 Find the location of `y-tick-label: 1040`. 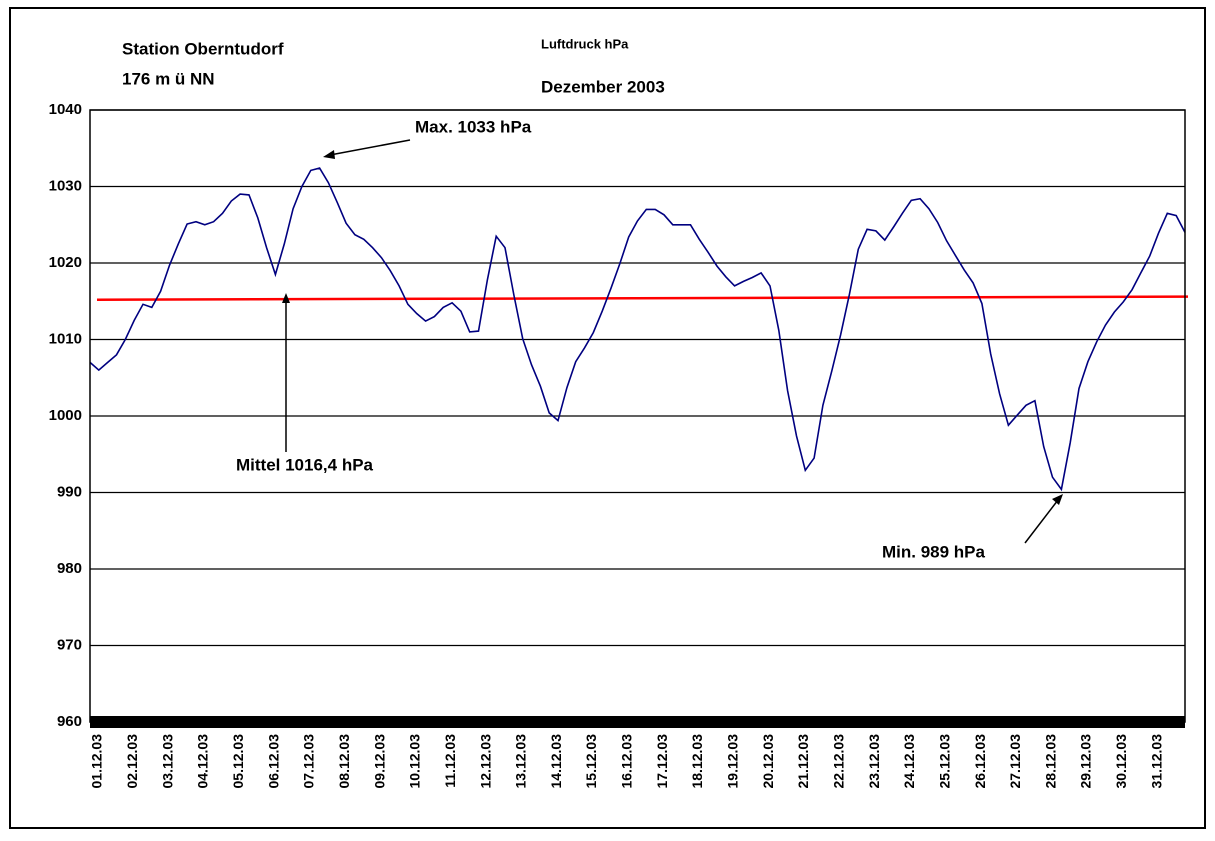

y-tick-label: 1040 is located at coordinates (65, 109).